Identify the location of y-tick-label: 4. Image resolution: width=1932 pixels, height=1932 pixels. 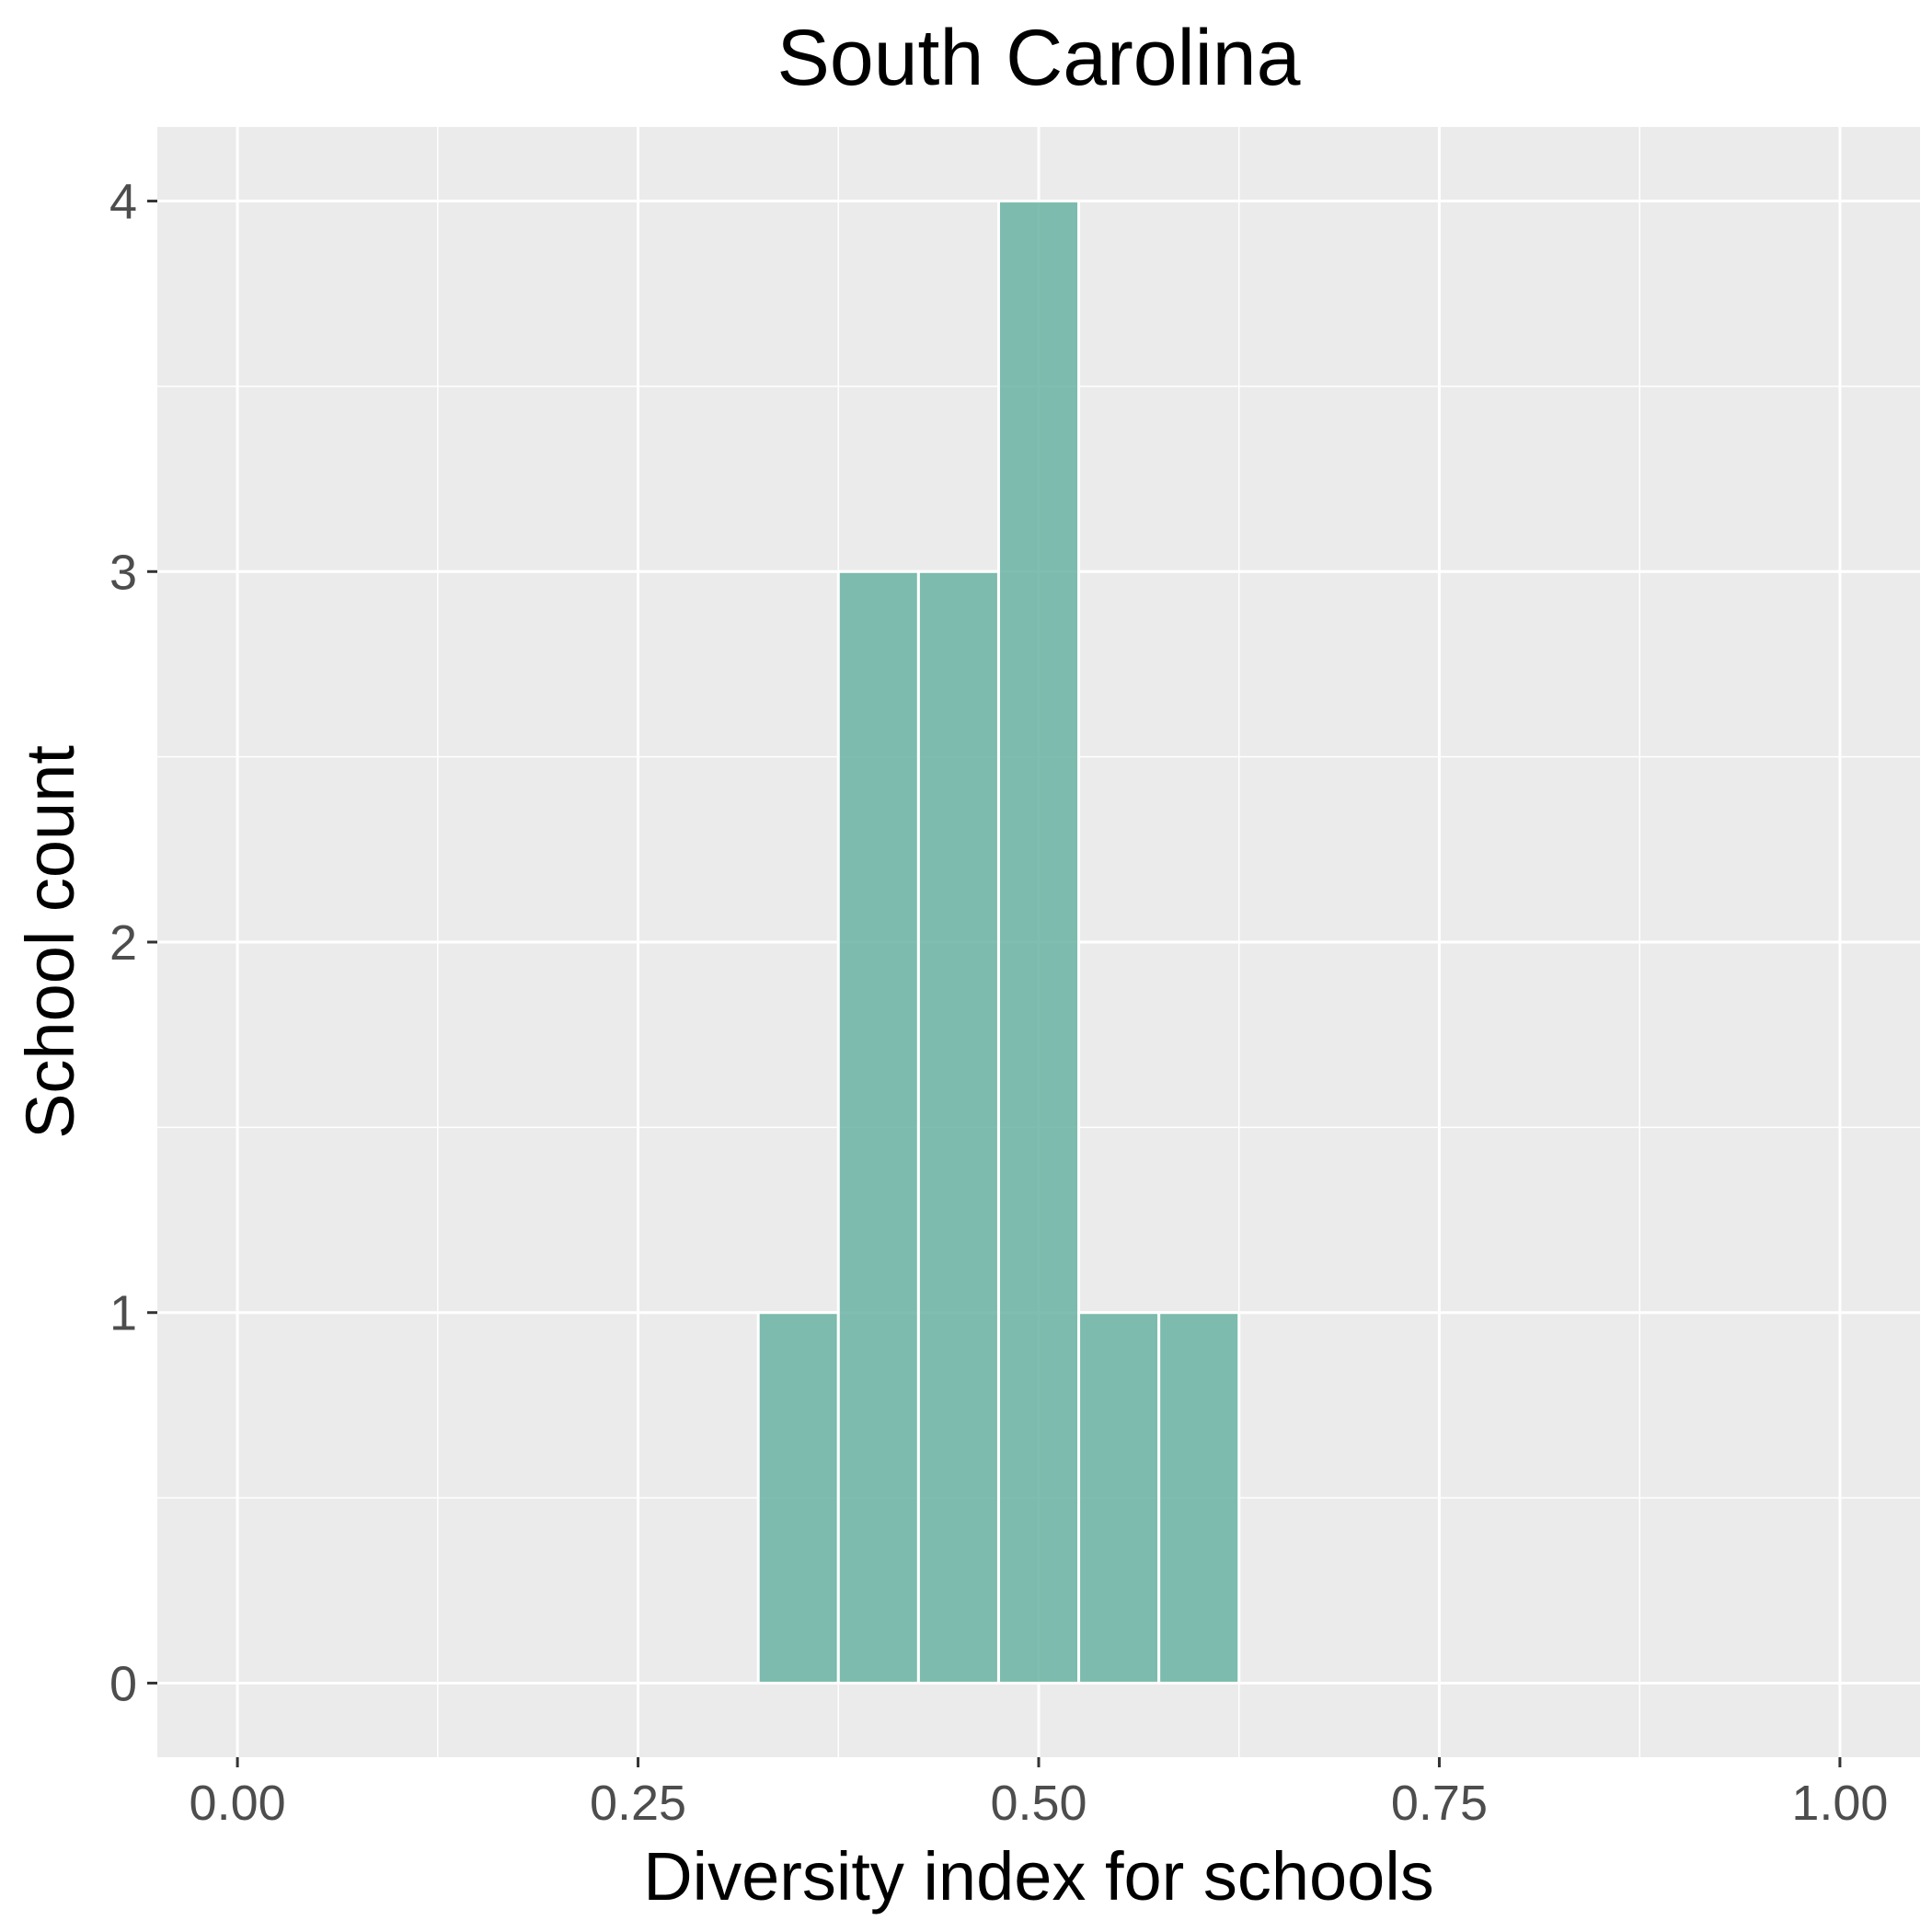
(123, 202).